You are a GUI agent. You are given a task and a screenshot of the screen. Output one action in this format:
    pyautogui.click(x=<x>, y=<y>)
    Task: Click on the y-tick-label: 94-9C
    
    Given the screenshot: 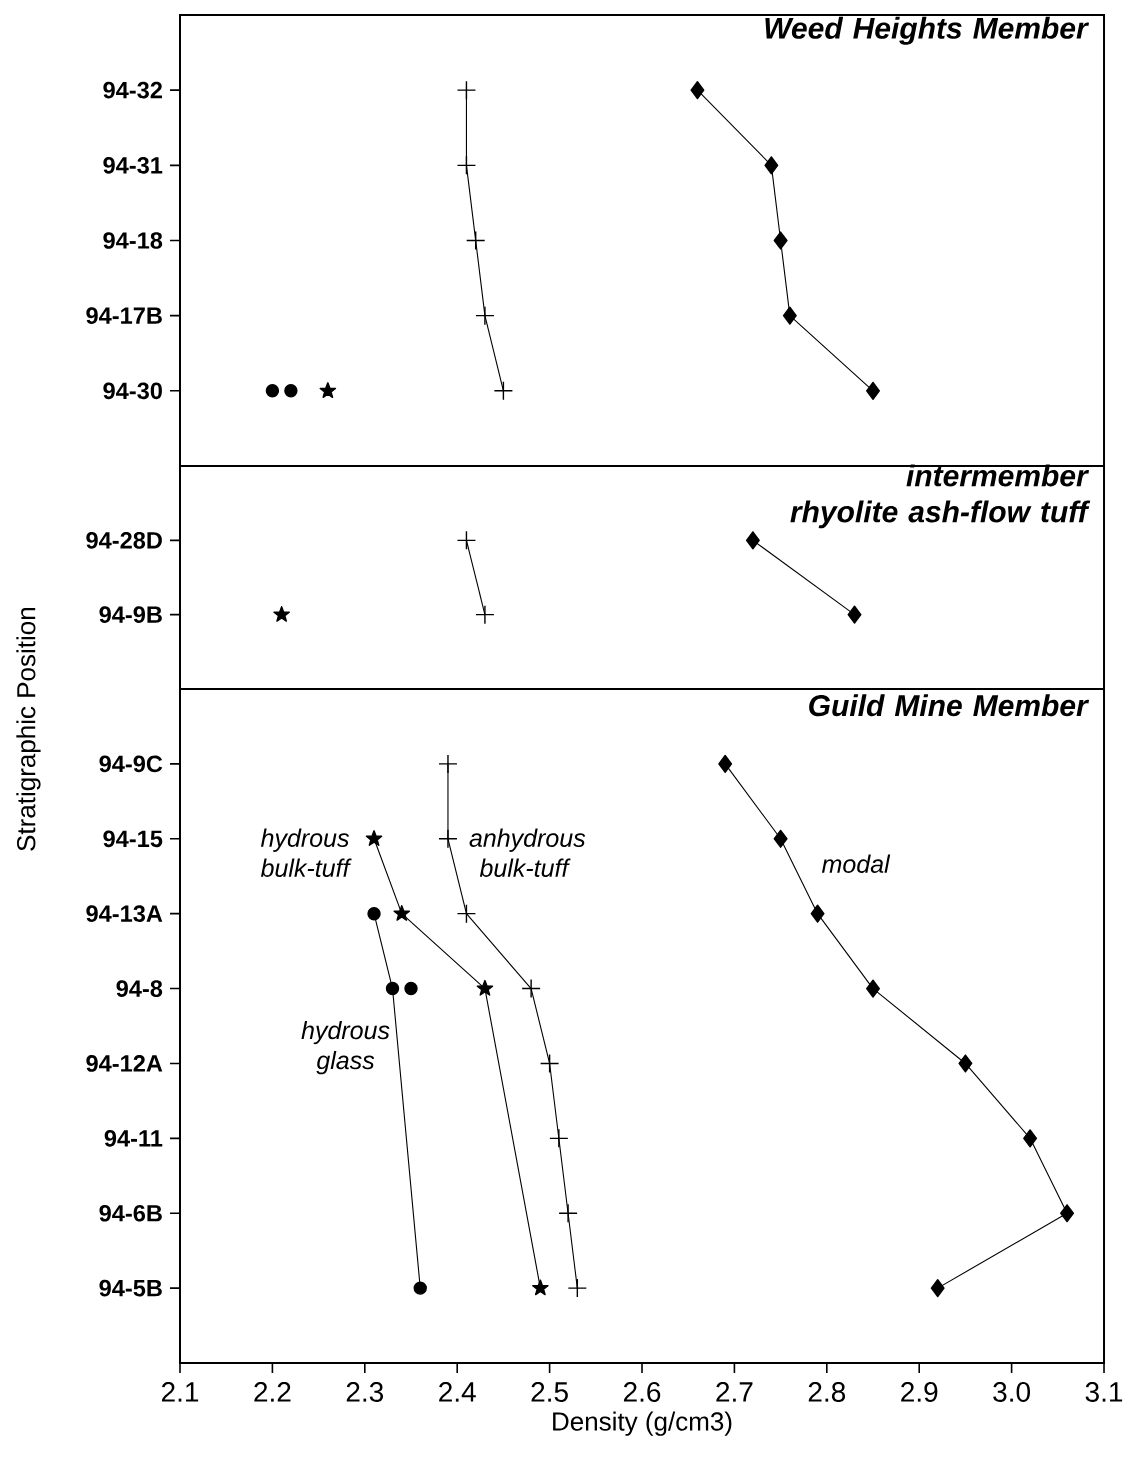 What is the action you would take?
    pyautogui.click(x=131, y=764)
    